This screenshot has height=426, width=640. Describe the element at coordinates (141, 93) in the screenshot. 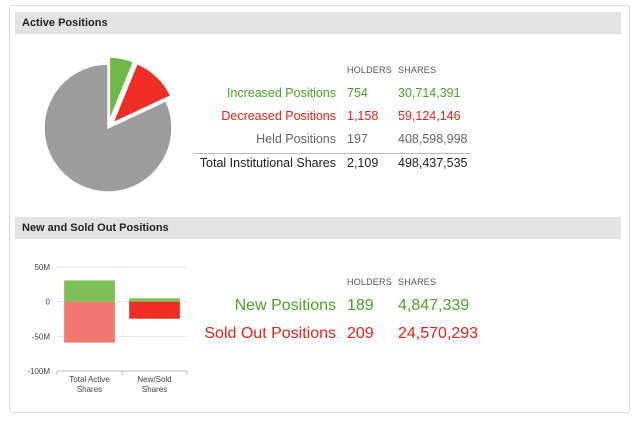

I see `pie-slice-decreased-positions` at that location.